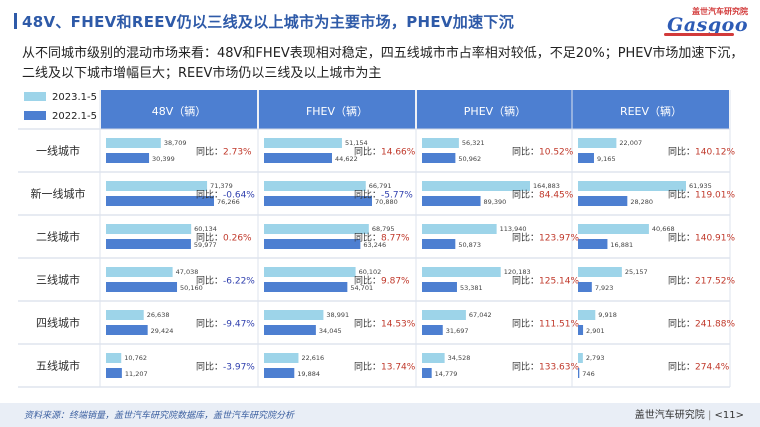 This screenshot has width=760, height=427. What do you see at coordinates (546, 238) in the screenshot?
I see `yoy-label: 同比：123.97%` at bounding box center [546, 238].